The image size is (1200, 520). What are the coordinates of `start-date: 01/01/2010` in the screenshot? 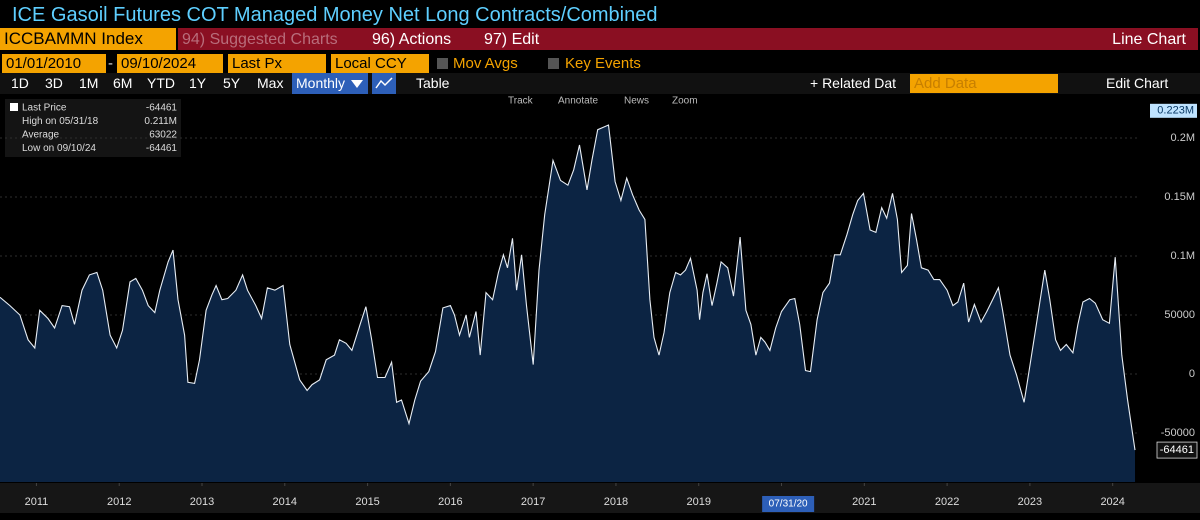 It's located at (54, 63).